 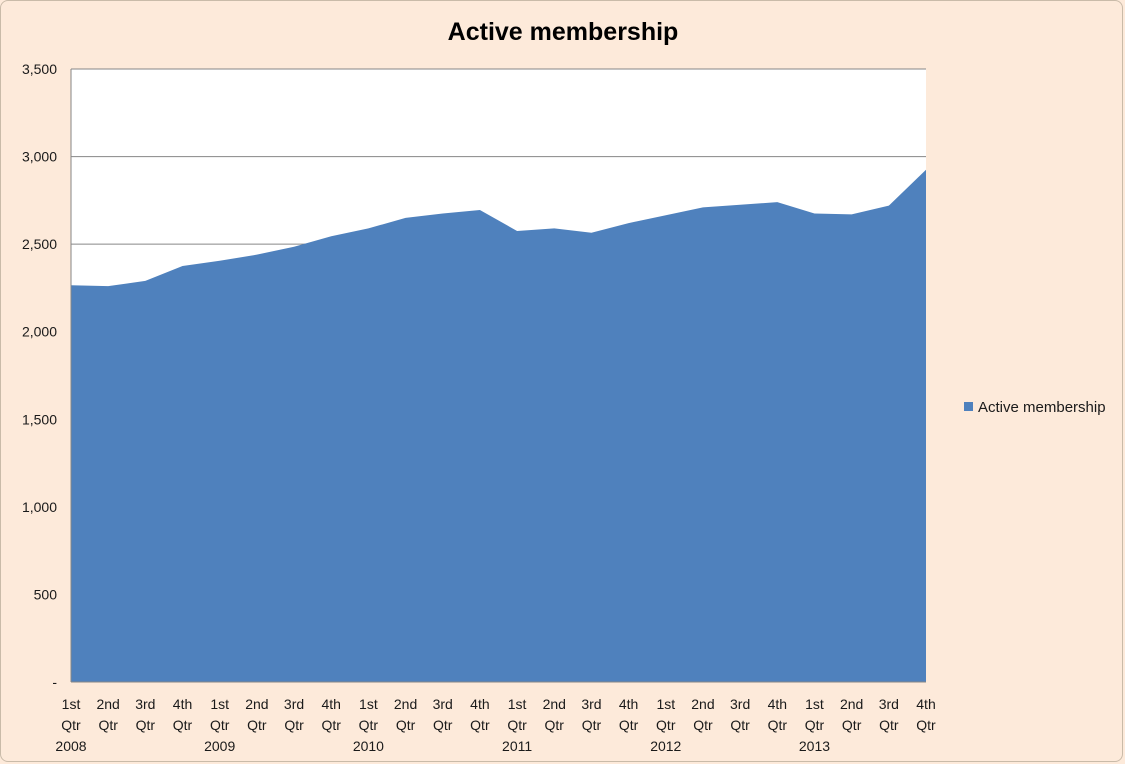 What do you see at coordinates (368, 746) in the screenshot?
I see `x-year-label: 2010` at bounding box center [368, 746].